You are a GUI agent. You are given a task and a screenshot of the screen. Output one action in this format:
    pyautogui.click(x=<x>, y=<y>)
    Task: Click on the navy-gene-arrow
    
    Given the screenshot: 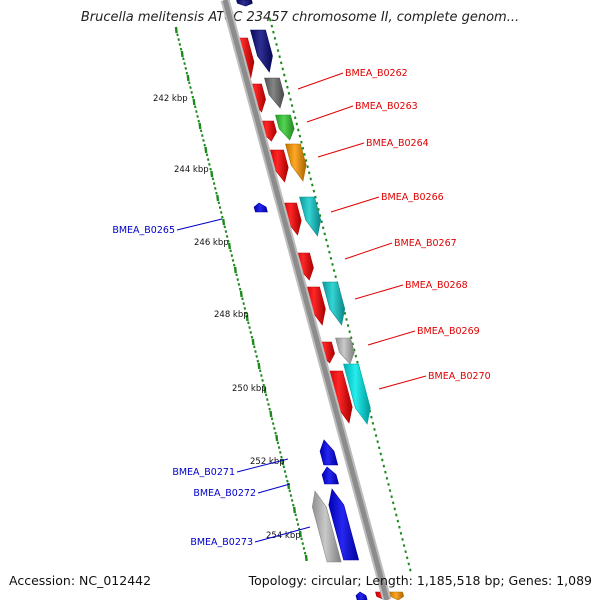 What is the action you would take?
    pyautogui.click(x=244, y=3)
    